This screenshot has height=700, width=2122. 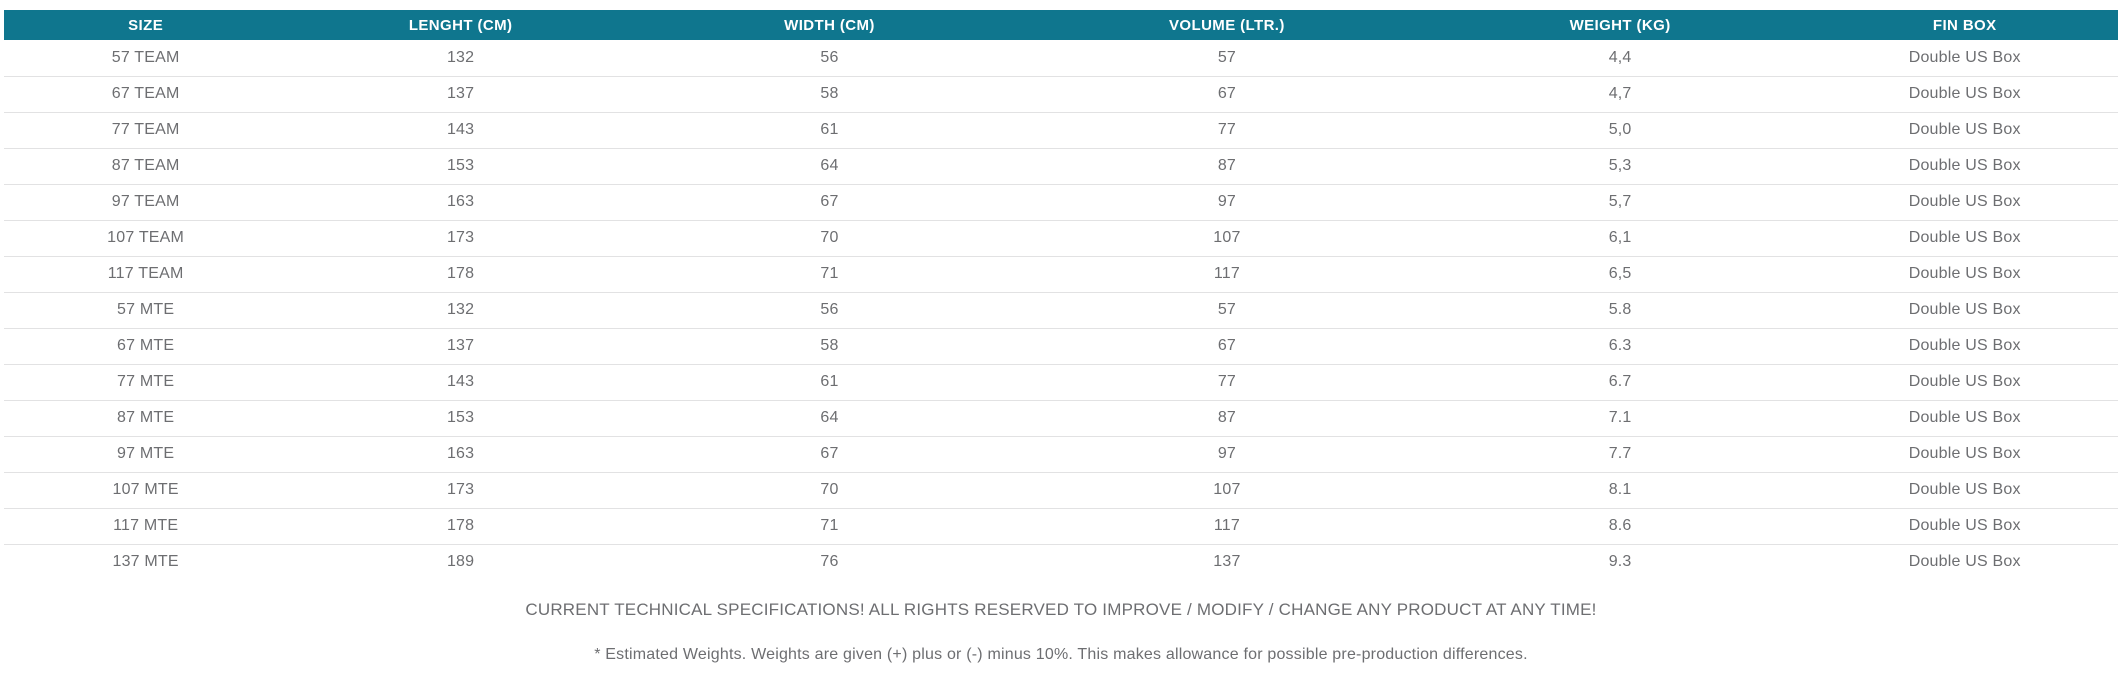 I want to click on cell-size: 87 MTE, so click(x=146, y=417).